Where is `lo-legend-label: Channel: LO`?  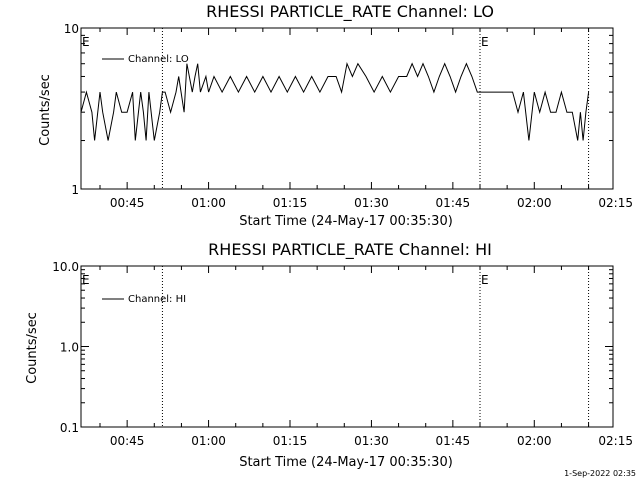
lo-legend-label: Channel: LO is located at coordinates (158, 59).